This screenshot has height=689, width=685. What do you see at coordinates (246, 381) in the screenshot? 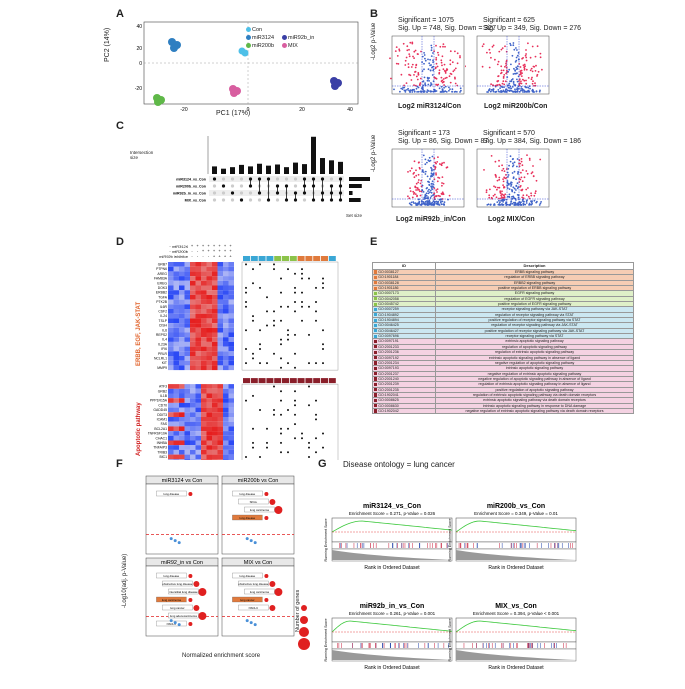
I see `heatmap-bottom-pathway-key` at bounding box center [246, 381].